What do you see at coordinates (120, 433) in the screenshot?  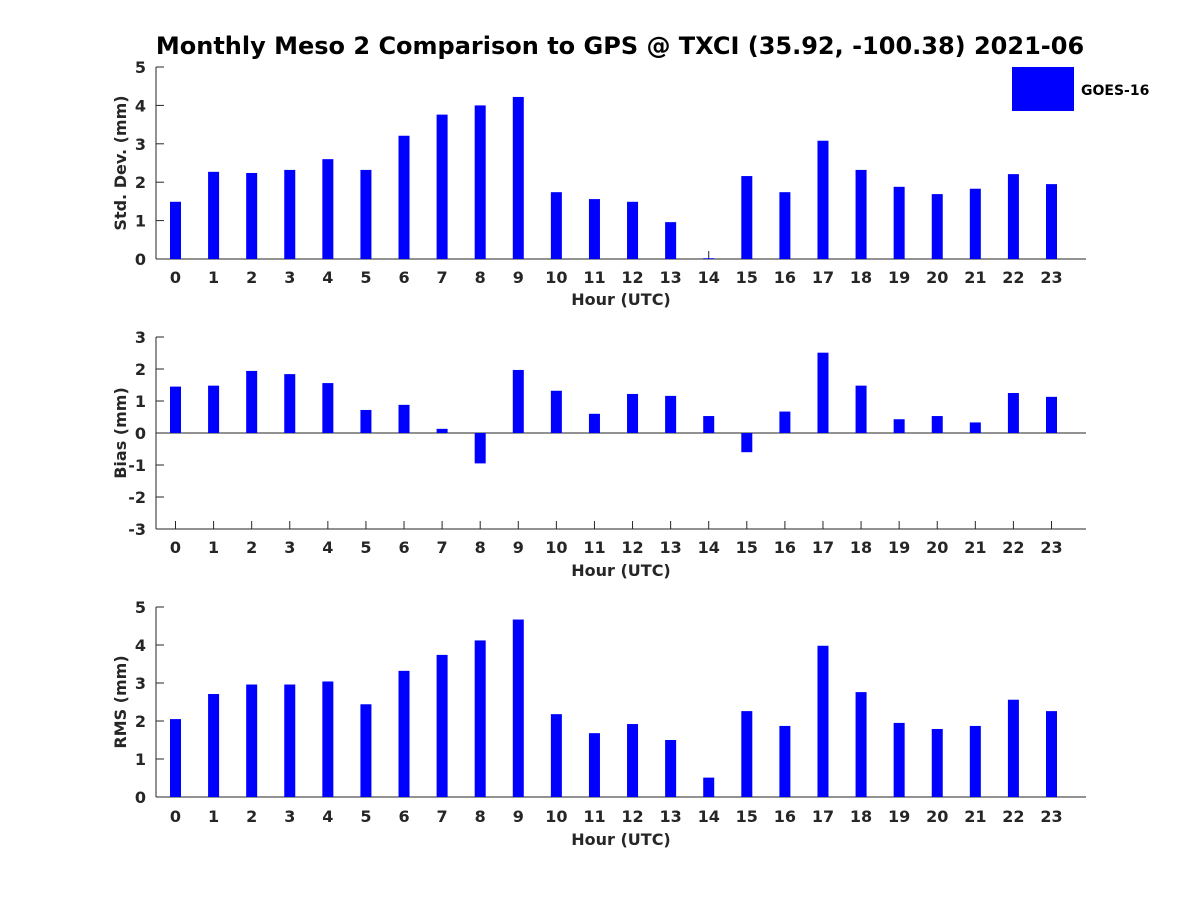 I see `y-axis-label: Bias (mm)` at bounding box center [120, 433].